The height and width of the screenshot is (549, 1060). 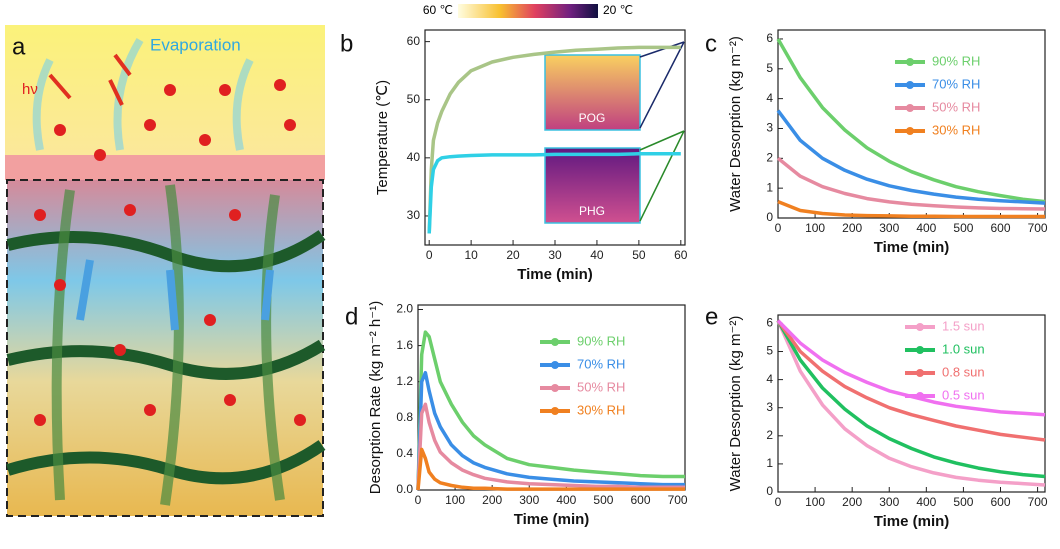 What do you see at coordinates (963, 325) in the screenshot?
I see `legend-label: 1.5 sun` at bounding box center [963, 325].